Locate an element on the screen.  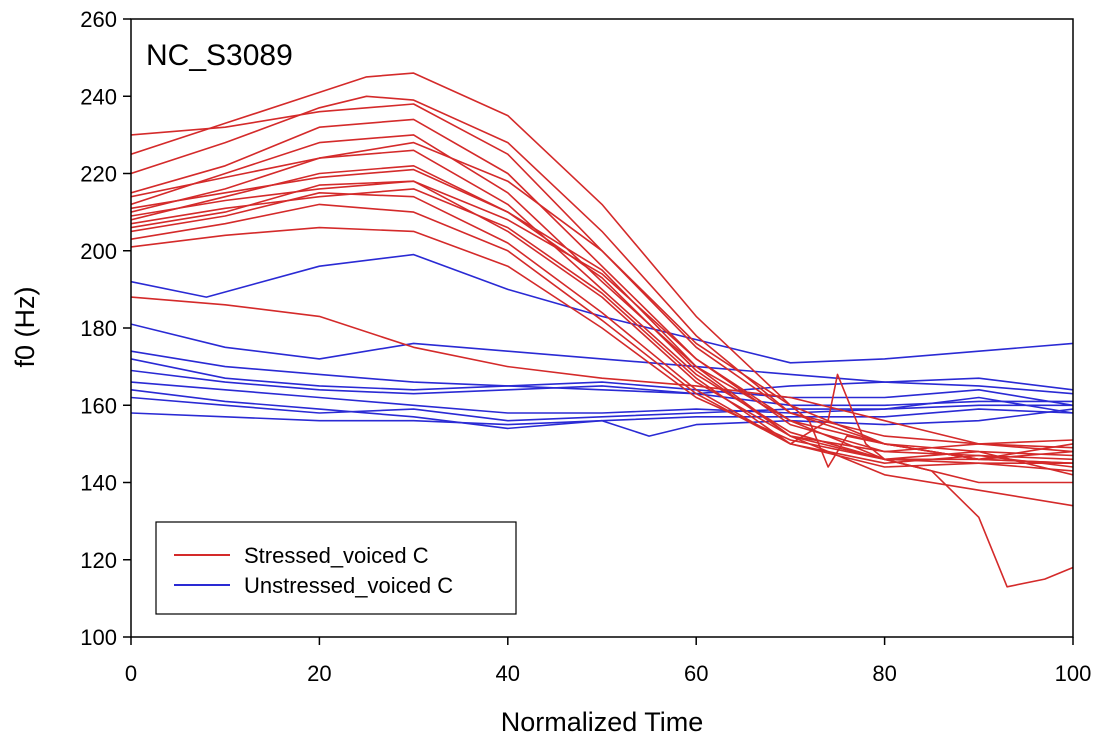
y-tick-label: 260 is located at coordinates (98, 19).